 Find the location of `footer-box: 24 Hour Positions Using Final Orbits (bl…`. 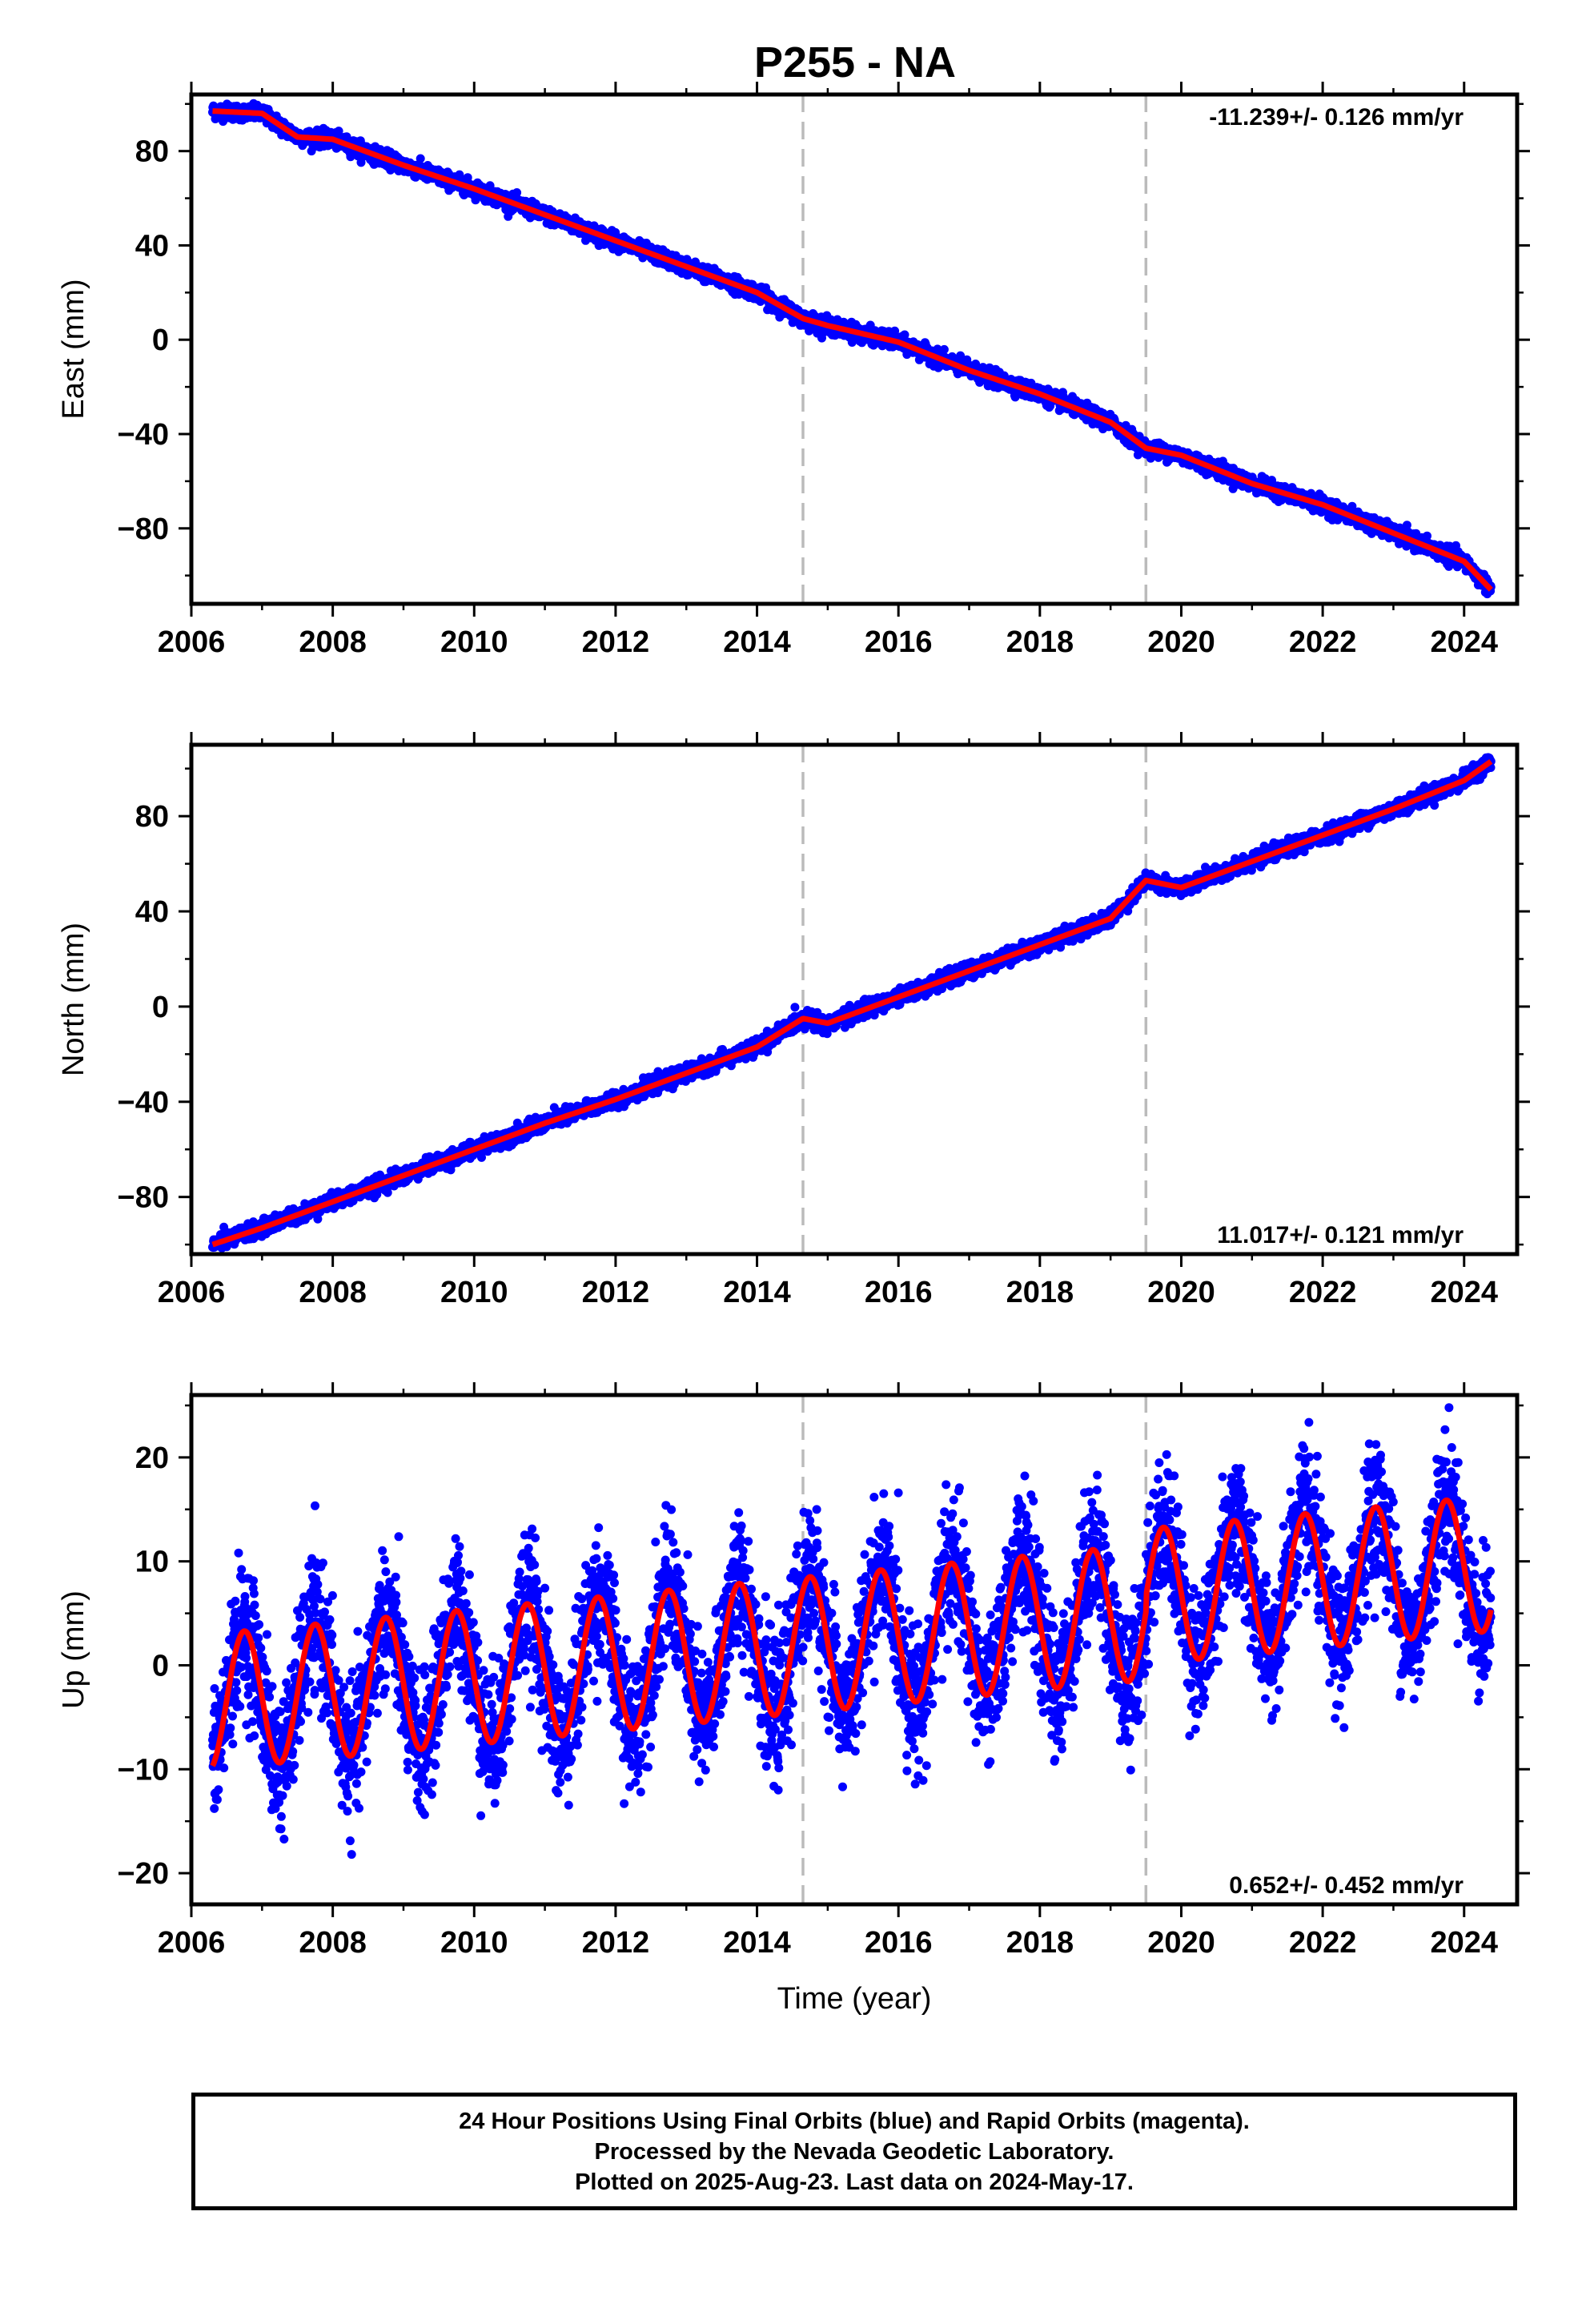

footer-box: 24 Hour Positions Using Final Orbits (bl… is located at coordinates (854, 2151).